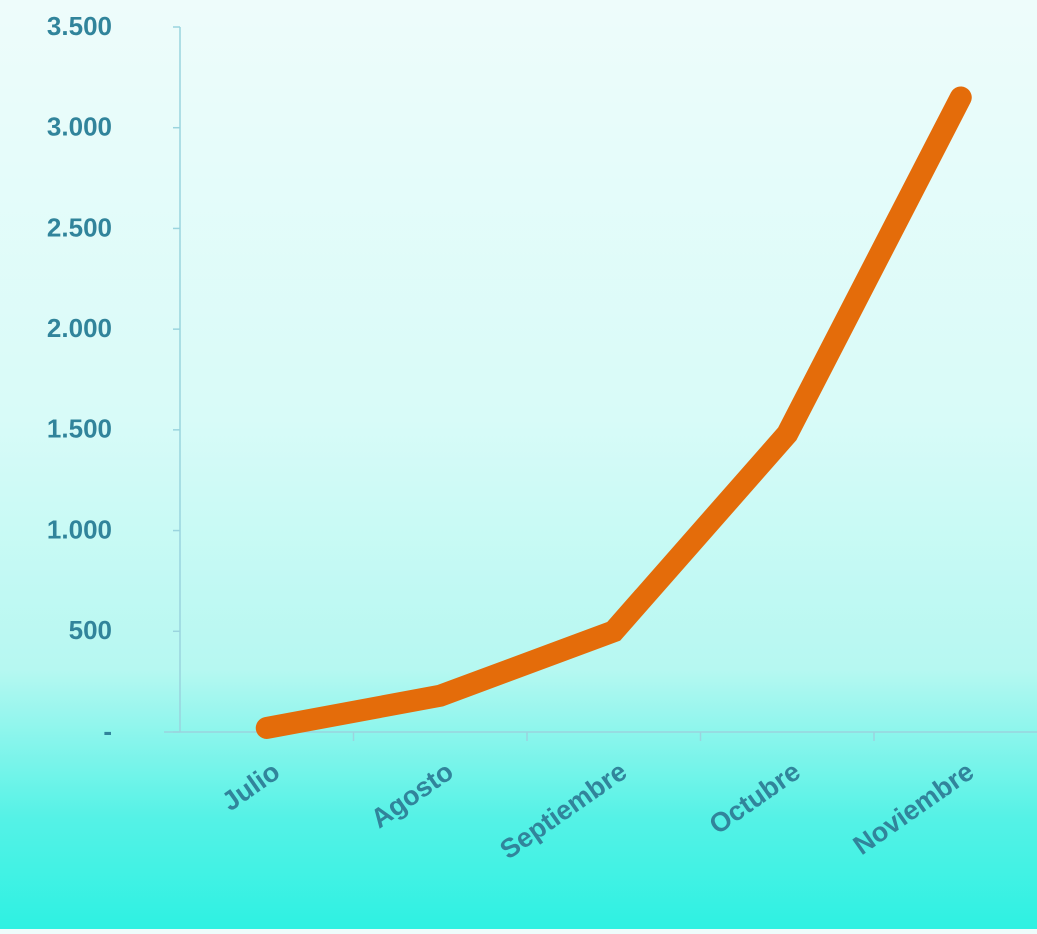  Describe the element at coordinates (79, 328) in the screenshot. I see `y-tick-label: 2.000` at that location.